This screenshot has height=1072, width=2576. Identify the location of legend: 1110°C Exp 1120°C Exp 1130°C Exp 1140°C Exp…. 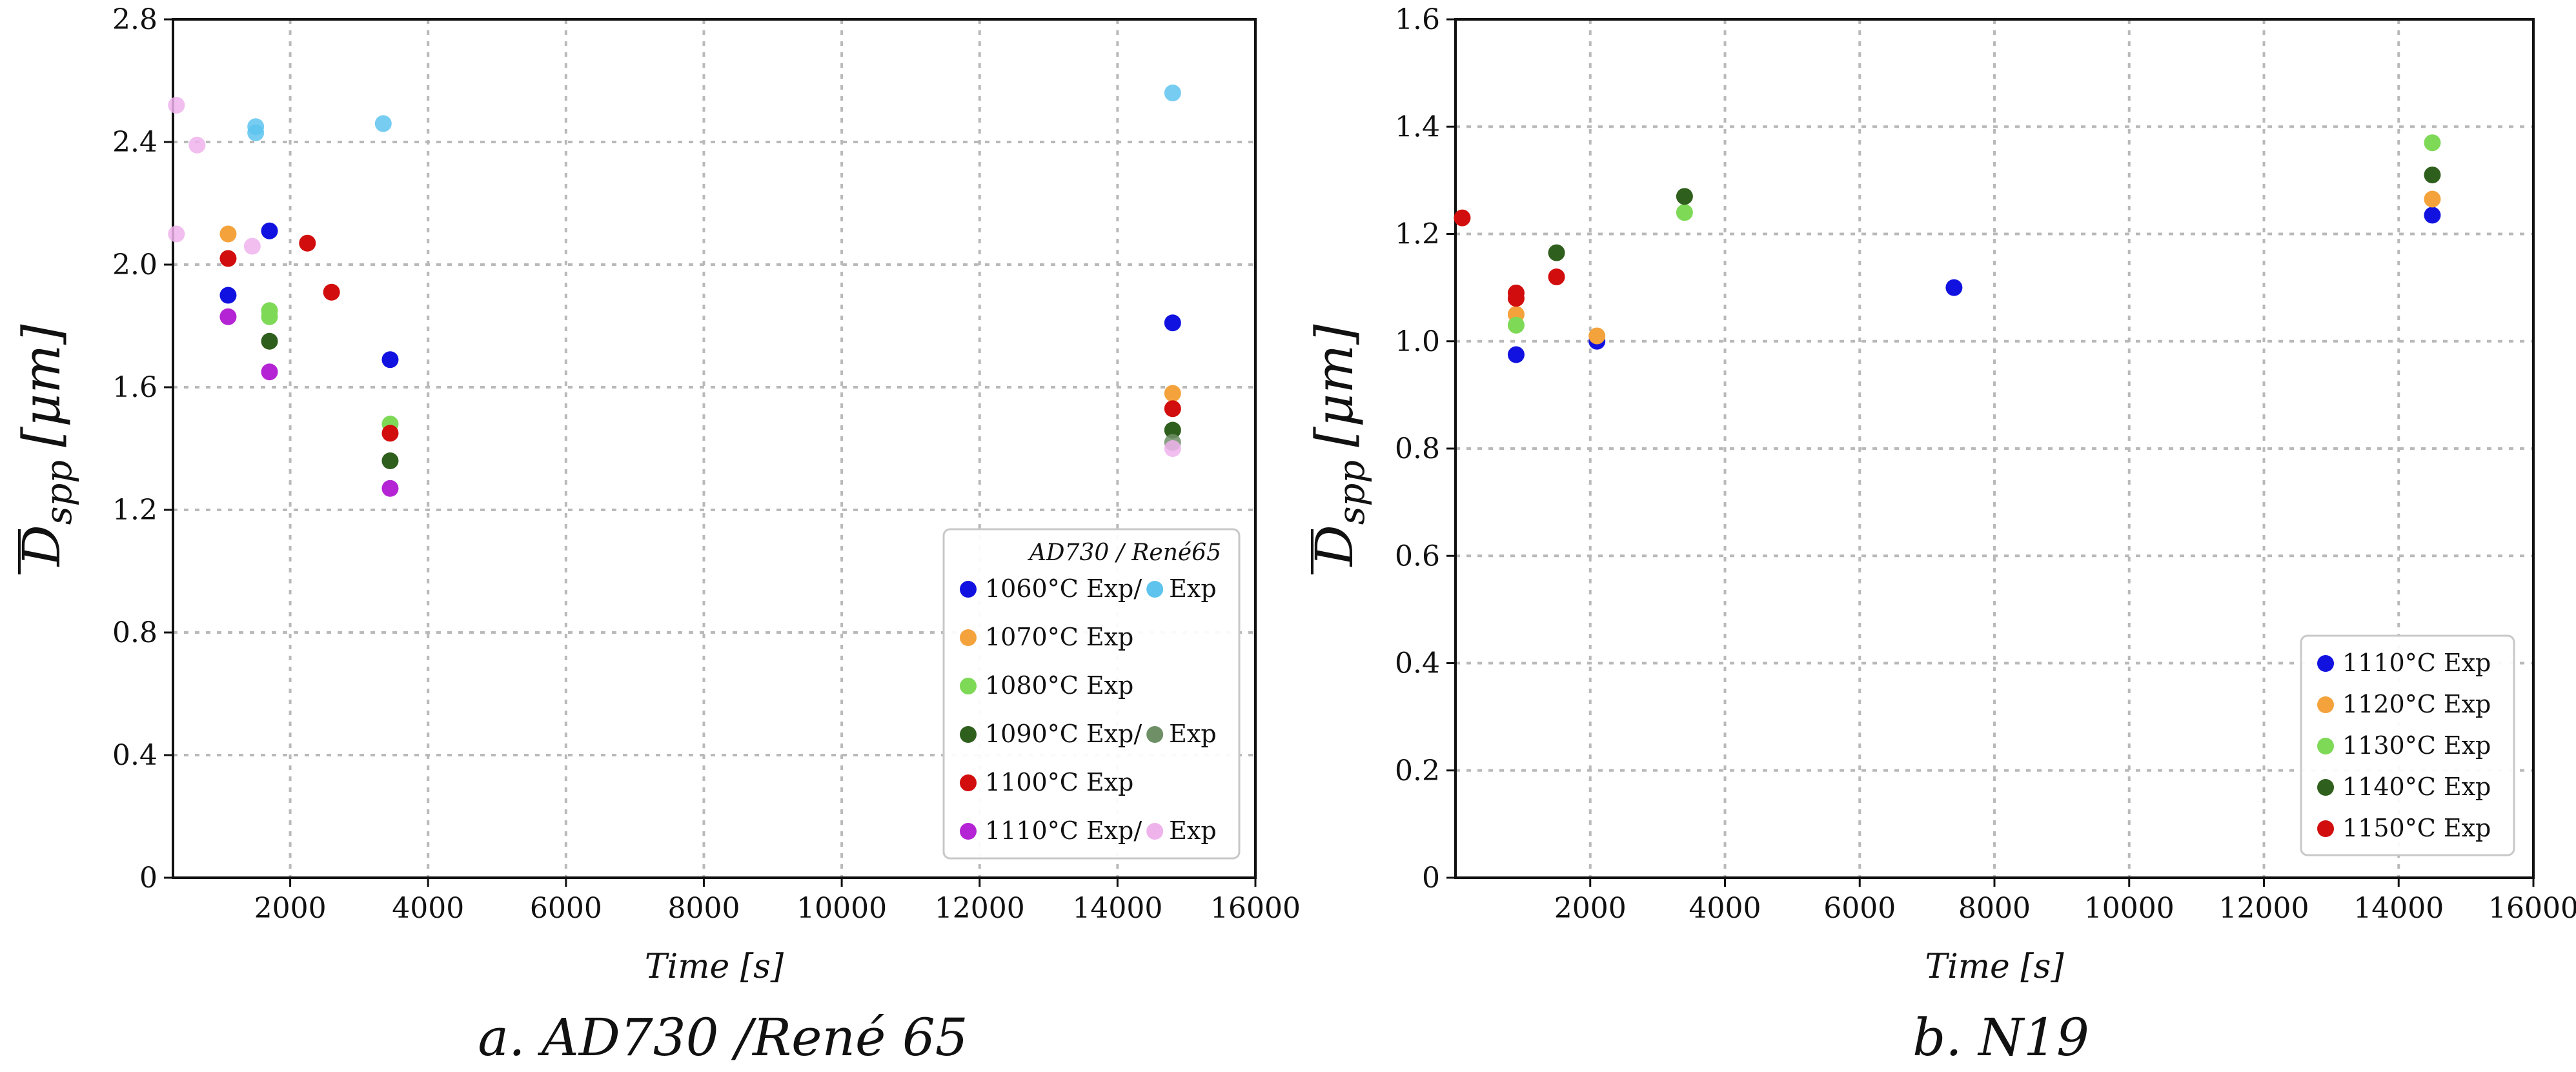
(2407, 745).